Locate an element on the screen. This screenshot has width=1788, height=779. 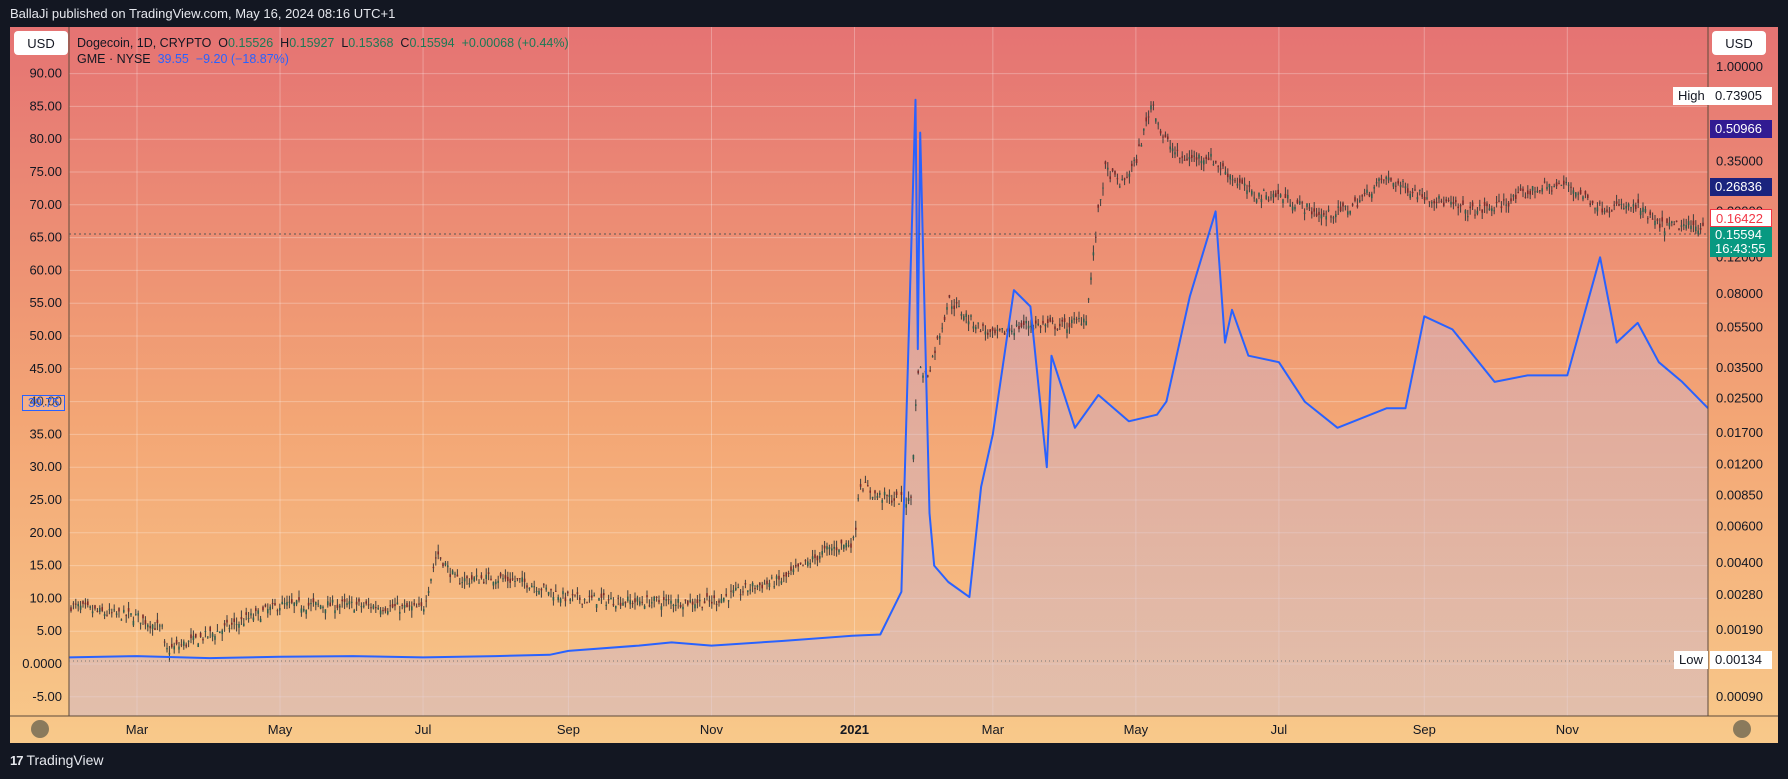
right-tick-label: 0.00600 is located at coordinates (1739, 526).